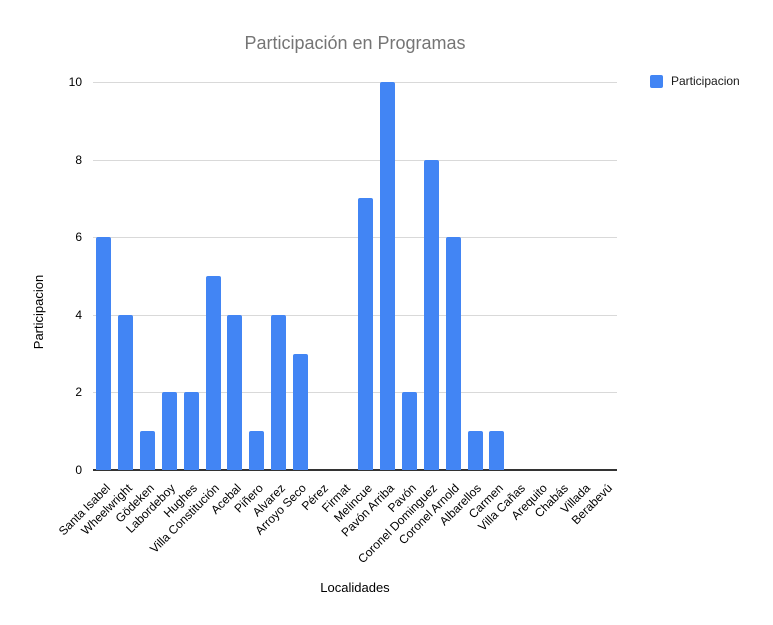 This screenshot has height=625, width=773. I want to click on chart-title: Participación en Programas, so click(355, 43).